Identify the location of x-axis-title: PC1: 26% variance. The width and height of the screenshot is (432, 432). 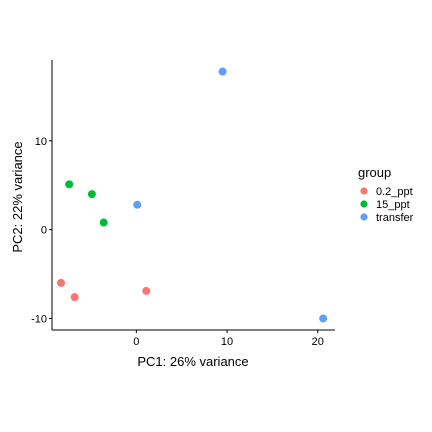
(192, 361).